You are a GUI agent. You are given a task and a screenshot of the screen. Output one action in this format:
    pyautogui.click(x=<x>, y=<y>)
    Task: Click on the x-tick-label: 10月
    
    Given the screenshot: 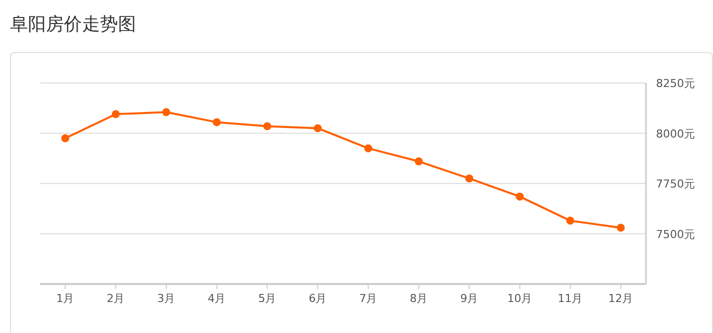 What is the action you would take?
    pyautogui.click(x=519, y=298)
    